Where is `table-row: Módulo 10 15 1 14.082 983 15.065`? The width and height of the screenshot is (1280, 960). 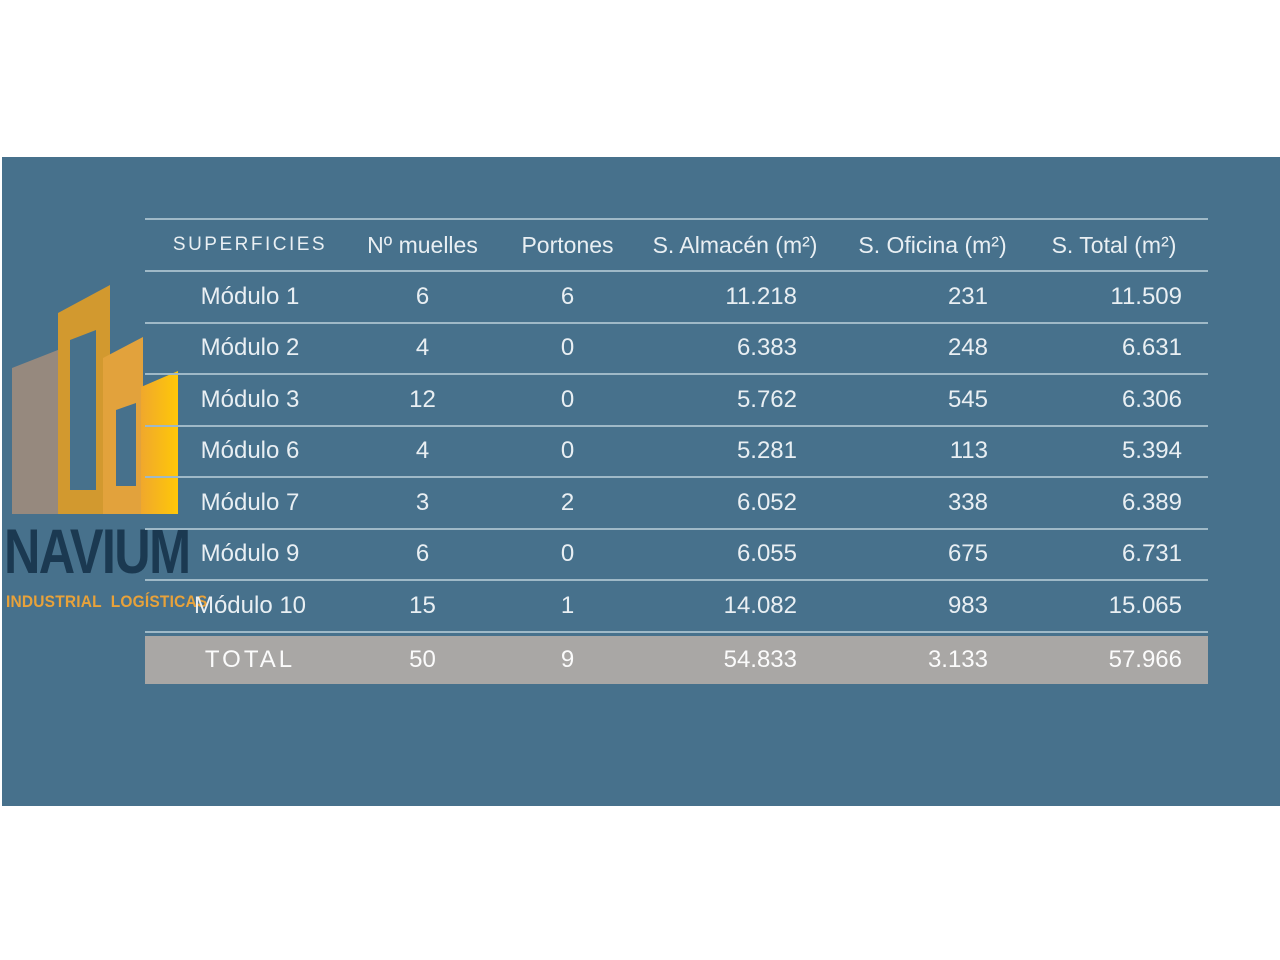
table-row: Módulo 10 15 1 14.082 983 15.065 is located at coordinates (676, 607).